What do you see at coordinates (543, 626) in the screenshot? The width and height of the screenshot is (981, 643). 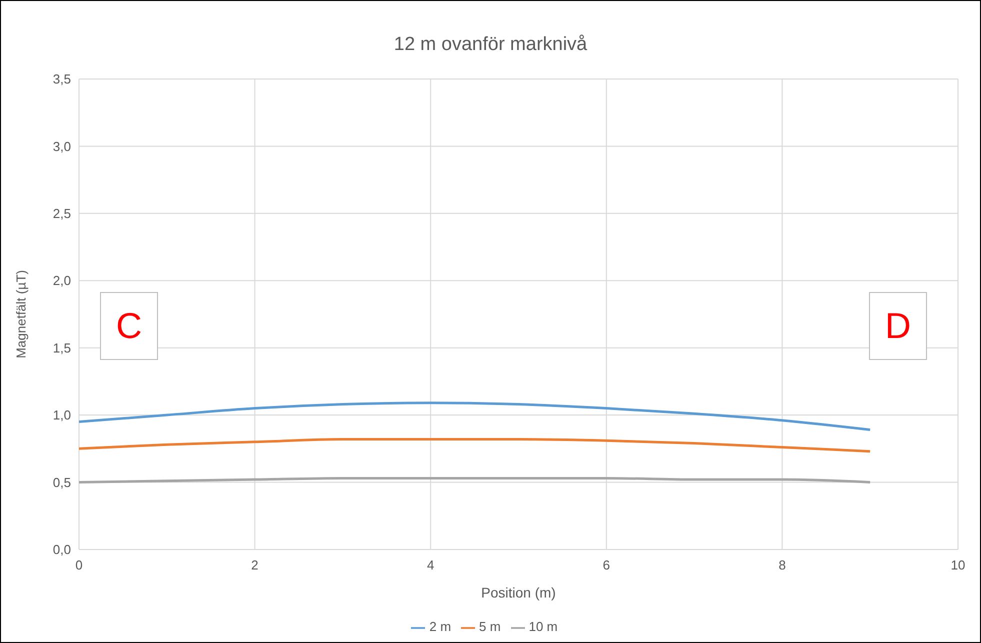 I see `legend-label: 10 m` at bounding box center [543, 626].